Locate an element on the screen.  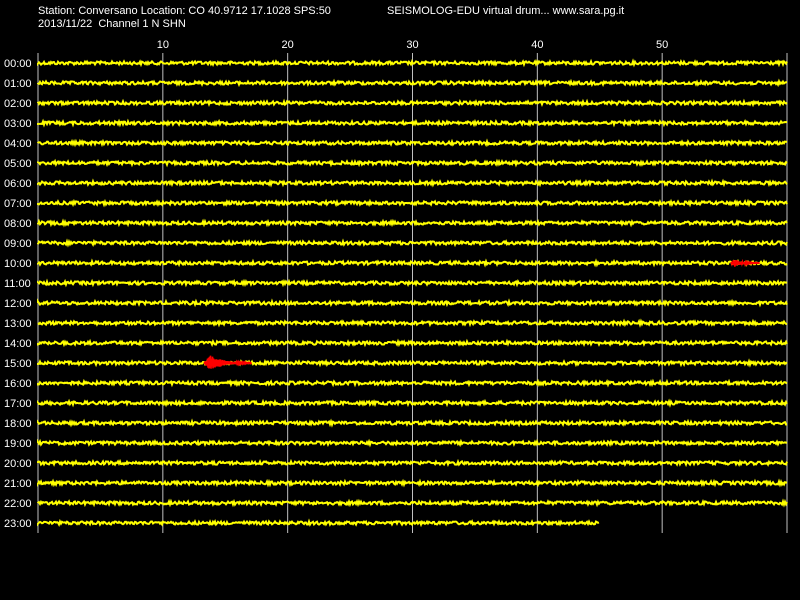
x-tick-label: 20 is located at coordinates (288, 45).